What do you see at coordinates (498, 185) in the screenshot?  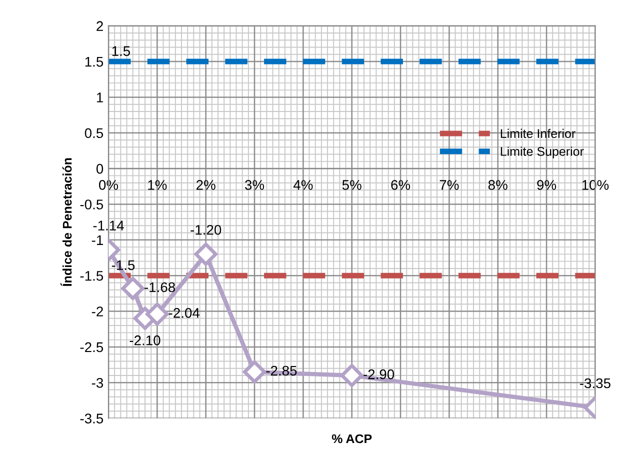 I see `x-tick-label: 8%` at bounding box center [498, 185].